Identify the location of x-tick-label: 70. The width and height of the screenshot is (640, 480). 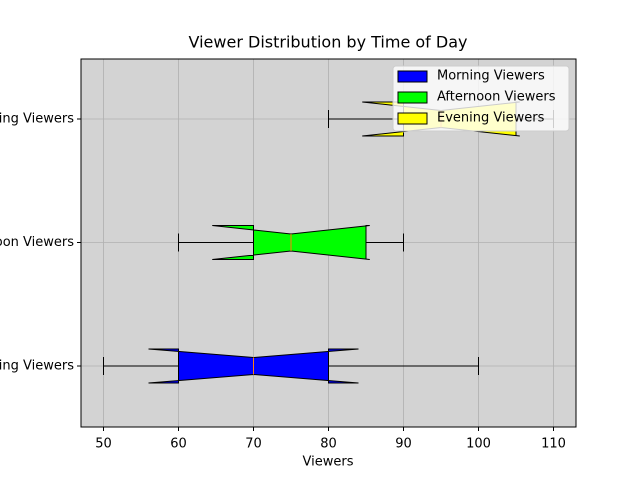
(253, 444).